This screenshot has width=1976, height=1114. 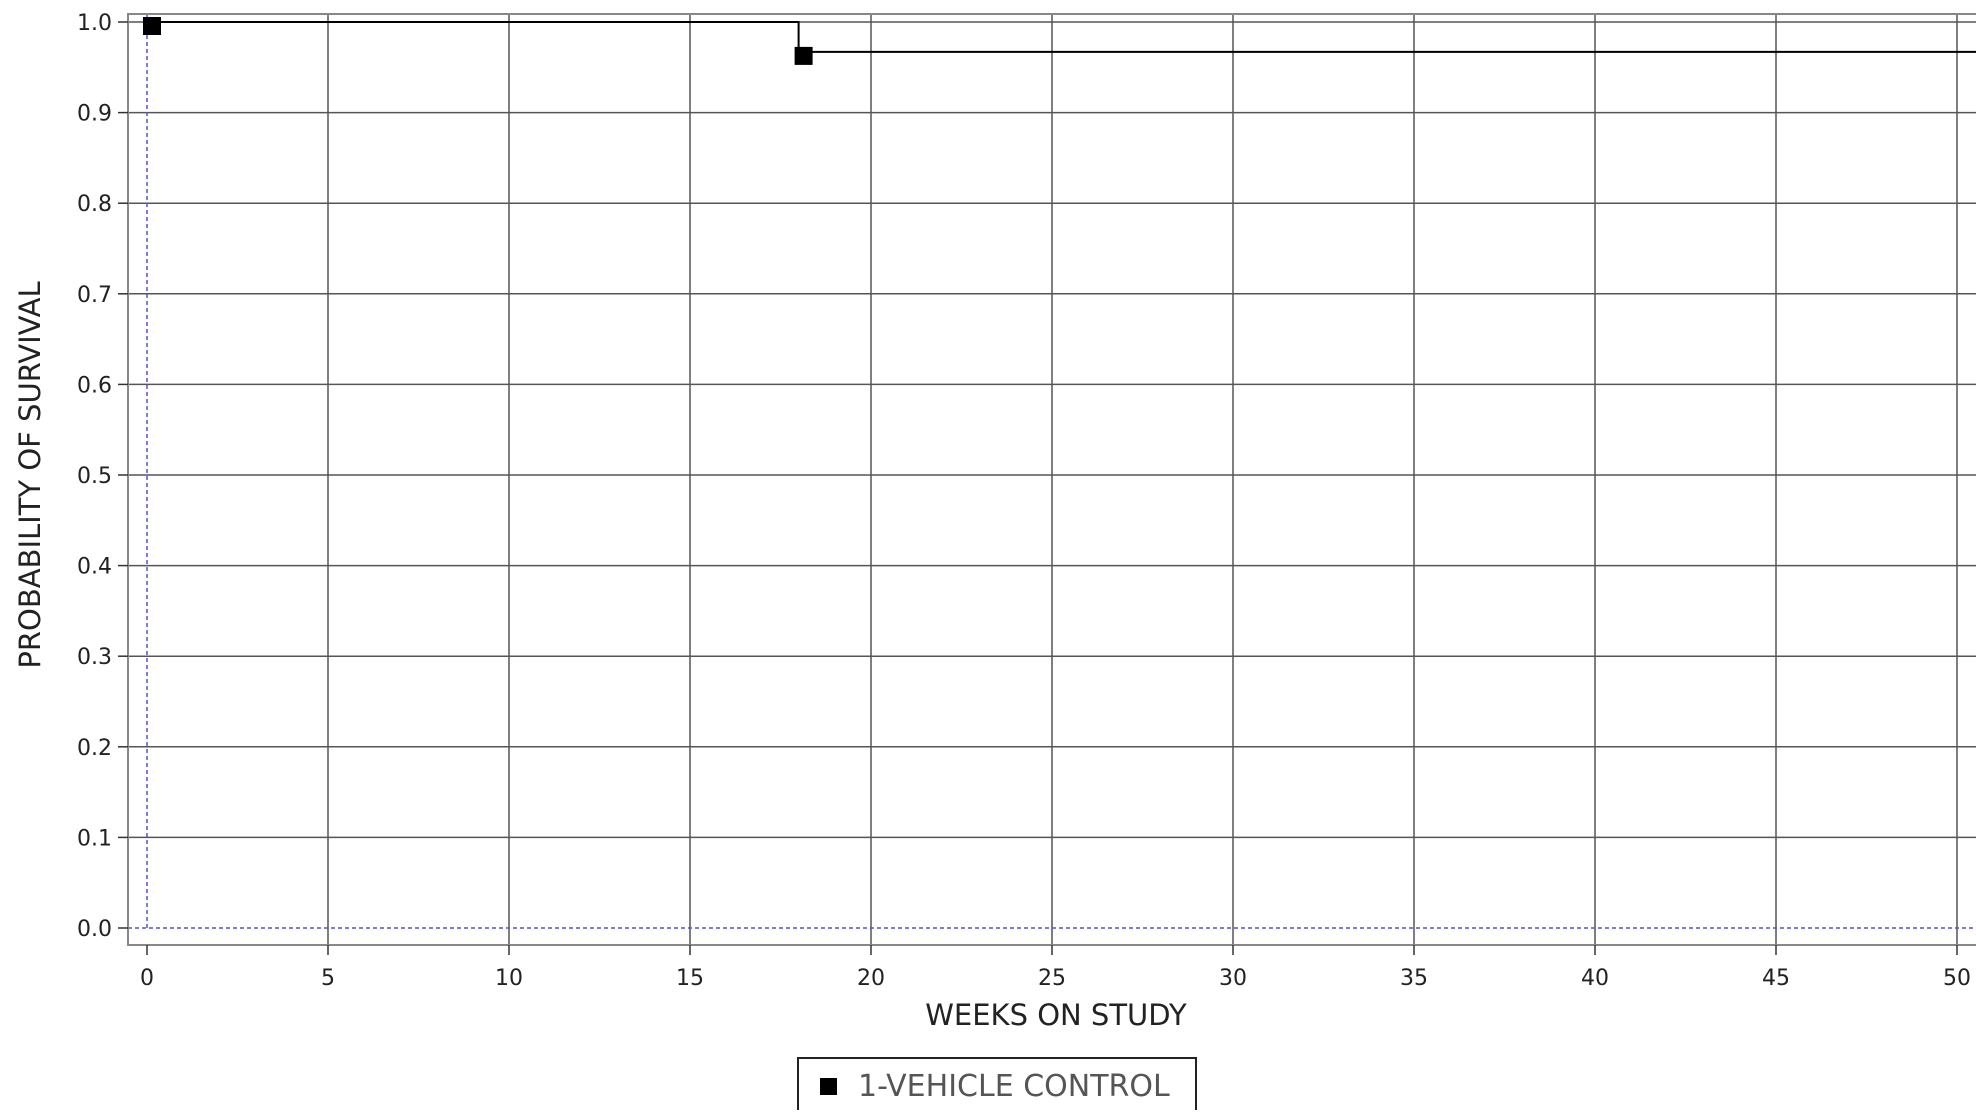 I want to click on series-layer, so click(x=1061, y=37).